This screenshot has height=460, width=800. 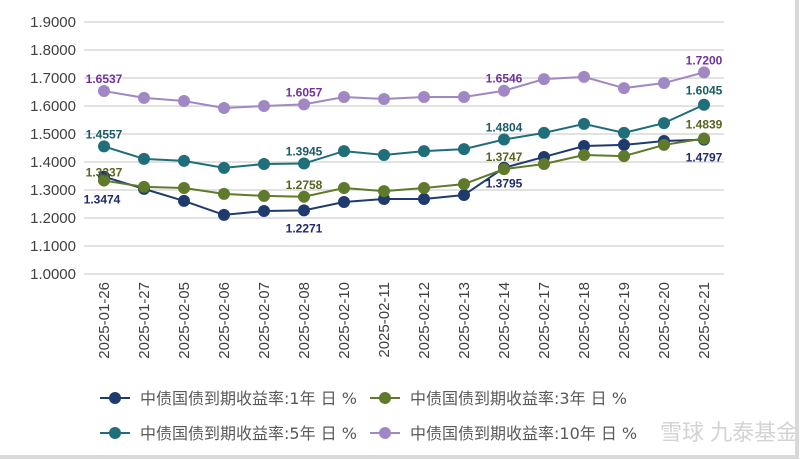 I want to click on data-label: 1.3795, so click(x=504, y=184).